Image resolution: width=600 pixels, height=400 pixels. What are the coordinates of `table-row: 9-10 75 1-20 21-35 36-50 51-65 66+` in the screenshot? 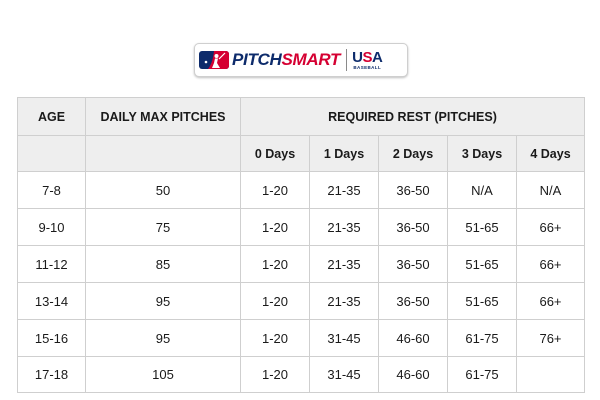 It's located at (301, 227).